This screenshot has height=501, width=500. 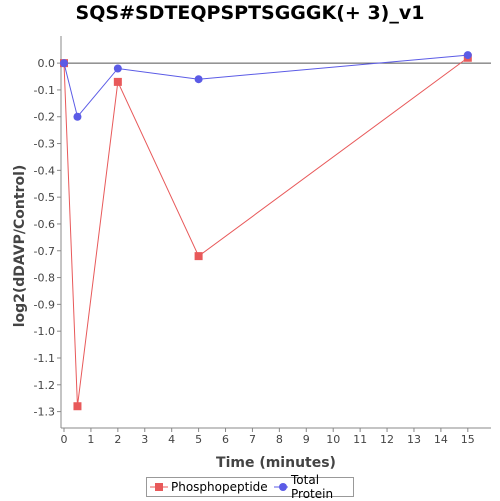 I want to click on y-tick-label: -1.2, so click(x=44, y=385).